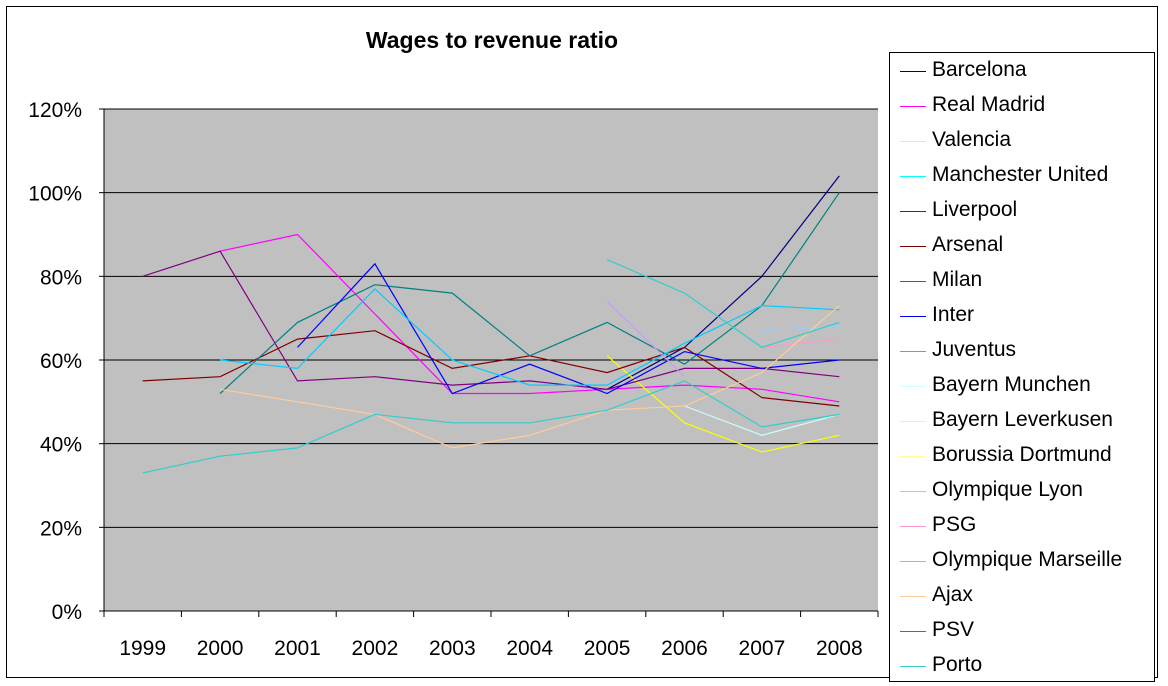 The image size is (1168, 686). What do you see at coordinates (1011, 384) in the screenshot?
I see `legend-label: Bayern Munchen` at bounding box center [1011, 384].